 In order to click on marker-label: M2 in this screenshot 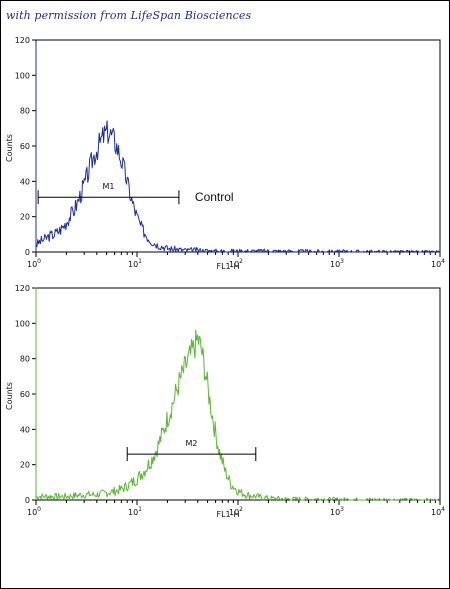, I will do `click(191, 443)`.